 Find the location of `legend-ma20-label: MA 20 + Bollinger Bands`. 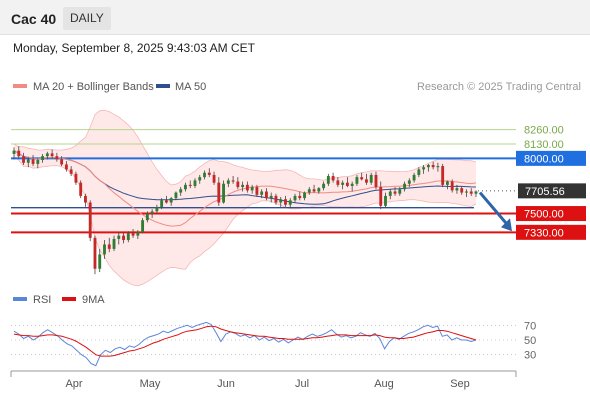

legend-ma20-label: MA 20 + Bollinger Bands is located at coordinates (93, 87).